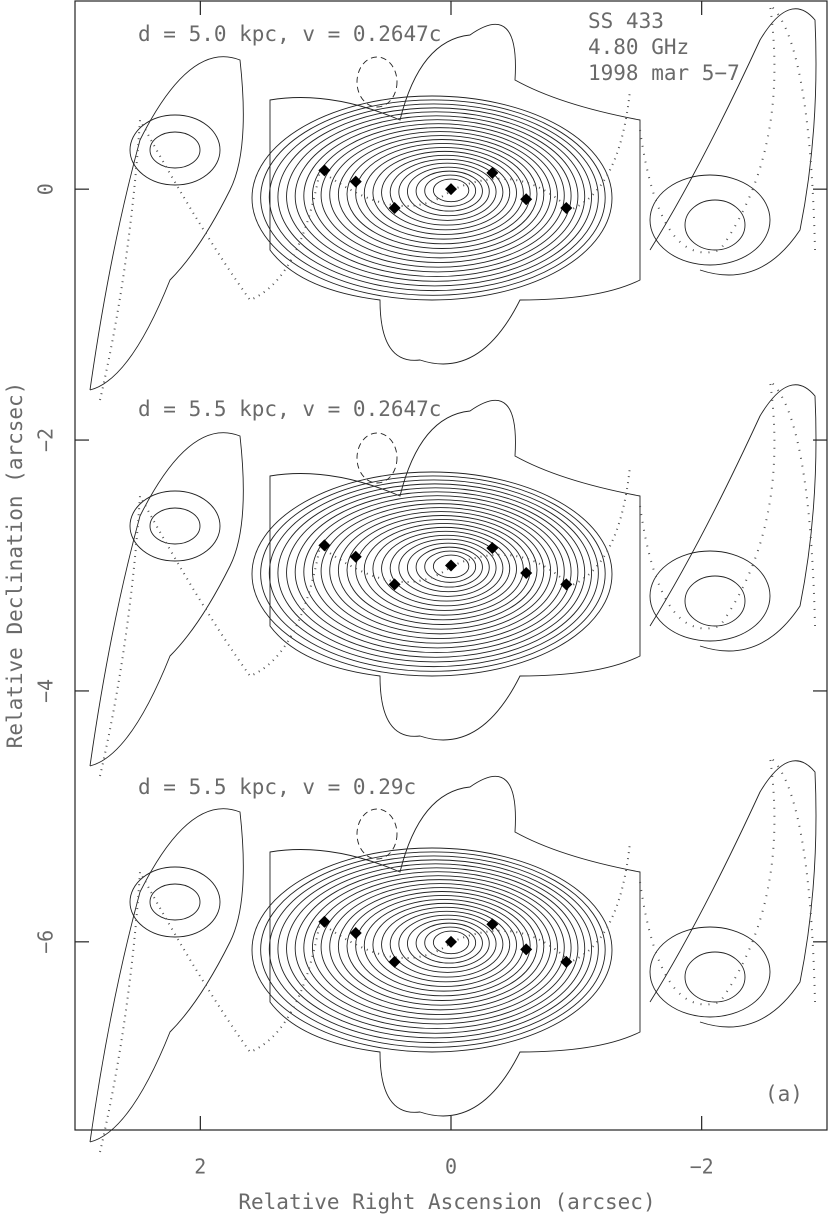 This screenshot has height=1218, width=830. I want to click on annotation: d = 5.5 kpc, v = 0.2647c, so click(289, 409).